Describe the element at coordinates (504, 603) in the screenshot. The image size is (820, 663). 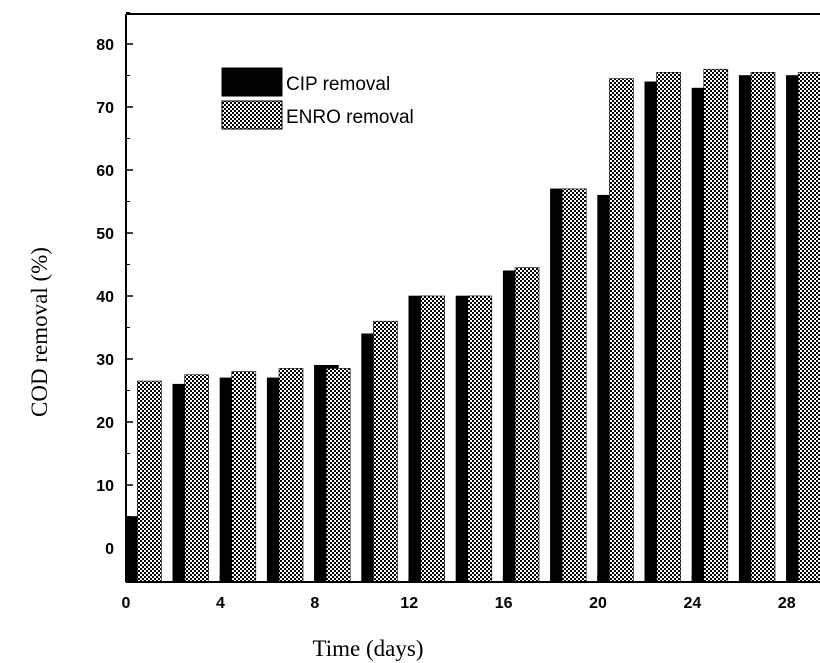
I see `x-tick-label-16: 16` at that location.